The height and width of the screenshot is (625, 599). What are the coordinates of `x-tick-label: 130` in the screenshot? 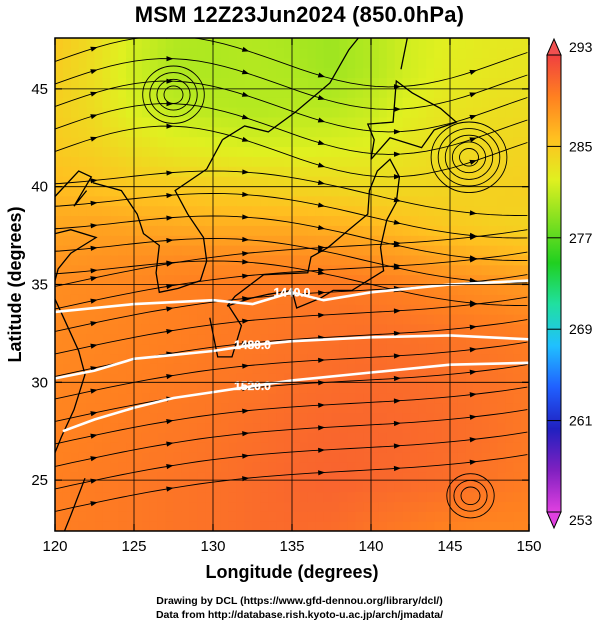 It's located at (212, 546).